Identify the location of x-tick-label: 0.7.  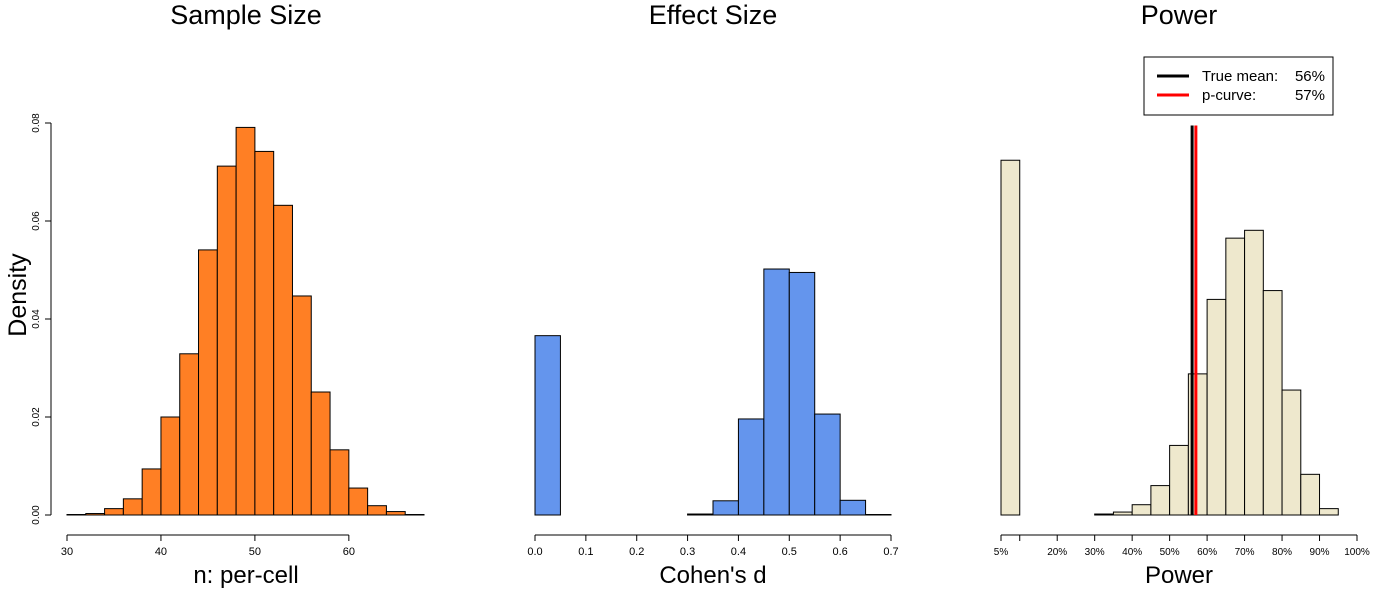
(890, 552).